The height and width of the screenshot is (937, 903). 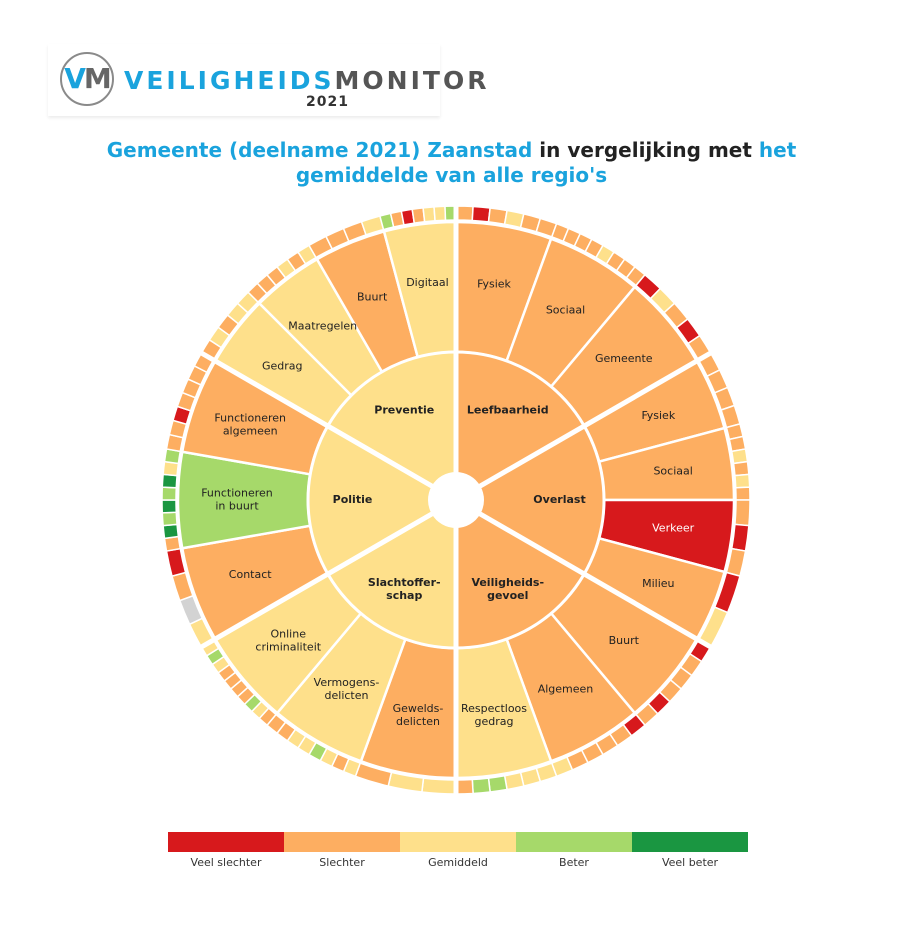 I want to click on theme-ring, so click(x=456, y=500).